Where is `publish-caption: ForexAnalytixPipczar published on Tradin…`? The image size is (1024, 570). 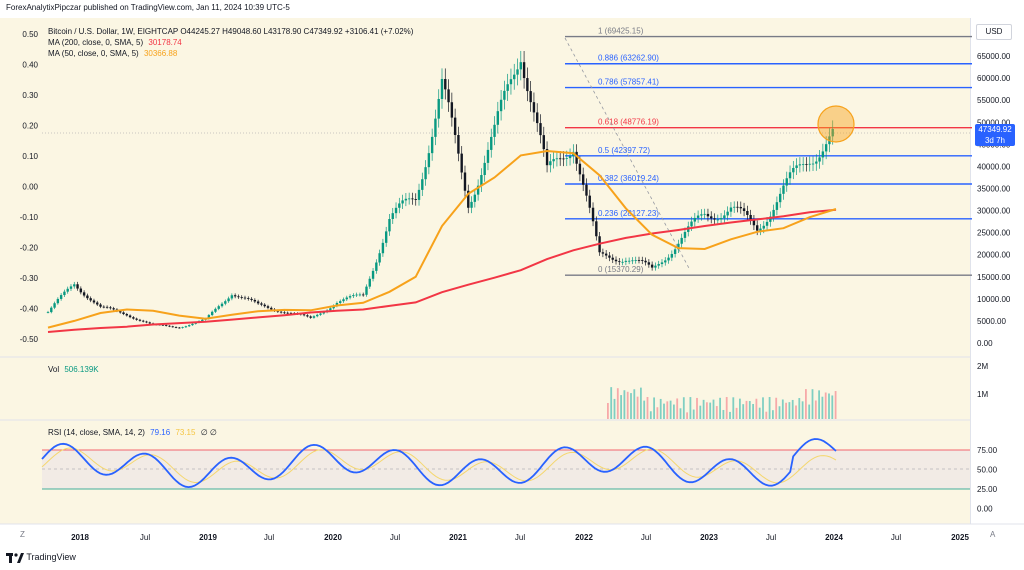 publish-caption: ForexAnalytixPipczar published on Tradin… is located at coordinates (148, 7).